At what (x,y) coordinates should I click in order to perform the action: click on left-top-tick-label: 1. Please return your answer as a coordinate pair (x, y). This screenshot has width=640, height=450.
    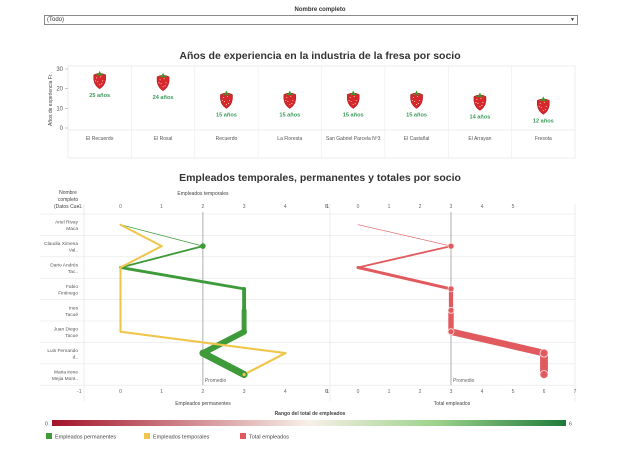
    Looking at the image, I should click on (161, 207).